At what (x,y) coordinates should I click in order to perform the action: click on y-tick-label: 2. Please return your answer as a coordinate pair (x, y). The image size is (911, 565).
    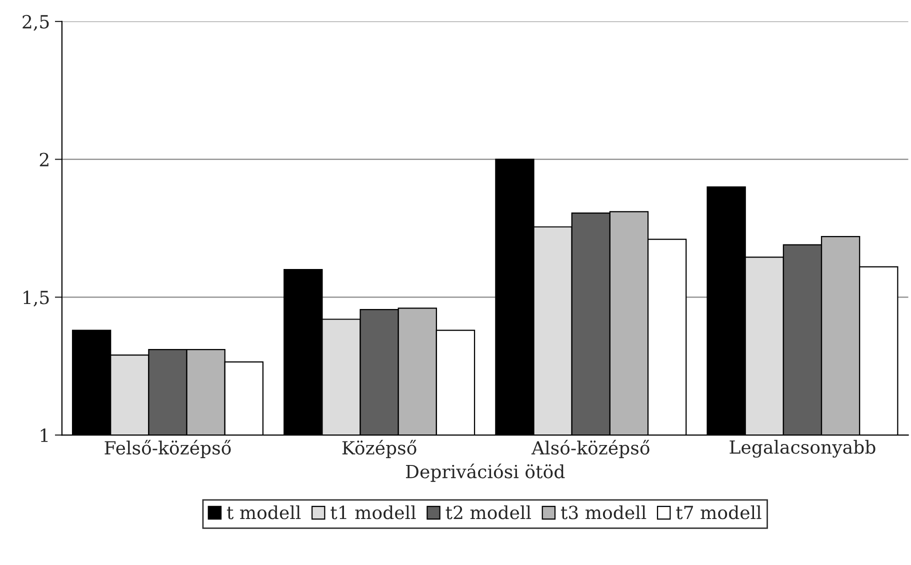
    Looking at the image, I should click on (44, 159).